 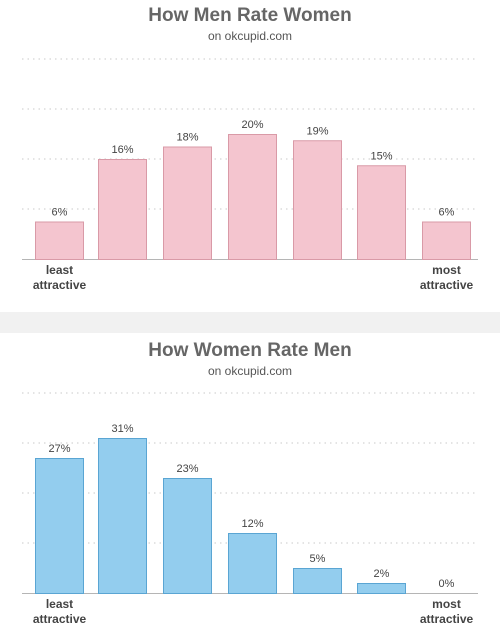 What do you see at coordinates (252, 524) in the screenshot?
I see `data-label: 12%` at bounding box center [252, 524].